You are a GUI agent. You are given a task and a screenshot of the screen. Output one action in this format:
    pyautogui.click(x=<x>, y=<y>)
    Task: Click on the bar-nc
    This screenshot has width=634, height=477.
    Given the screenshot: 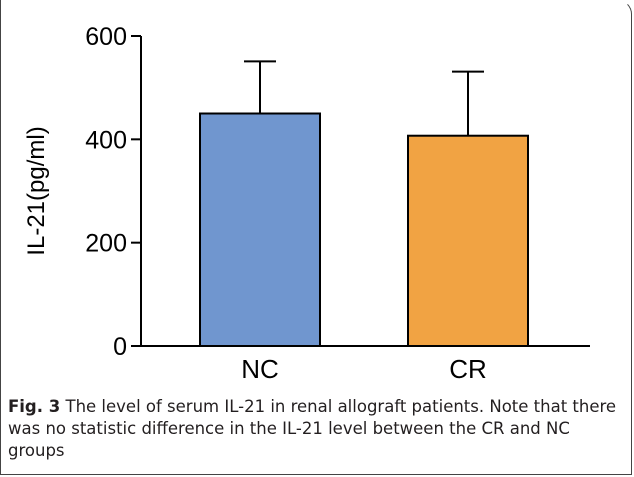 What is the action you would take?
    pyautogui.click(x=260, y=229)
    